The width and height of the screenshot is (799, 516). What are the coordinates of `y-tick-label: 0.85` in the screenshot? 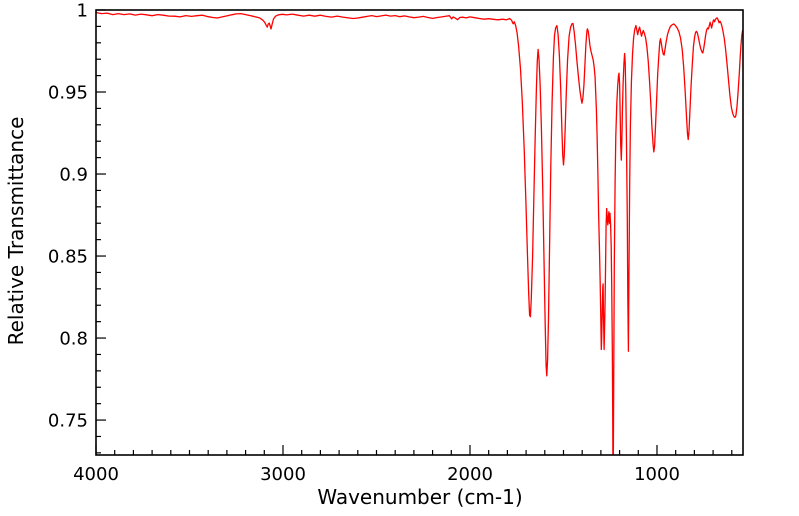 It's located at (68, 257).